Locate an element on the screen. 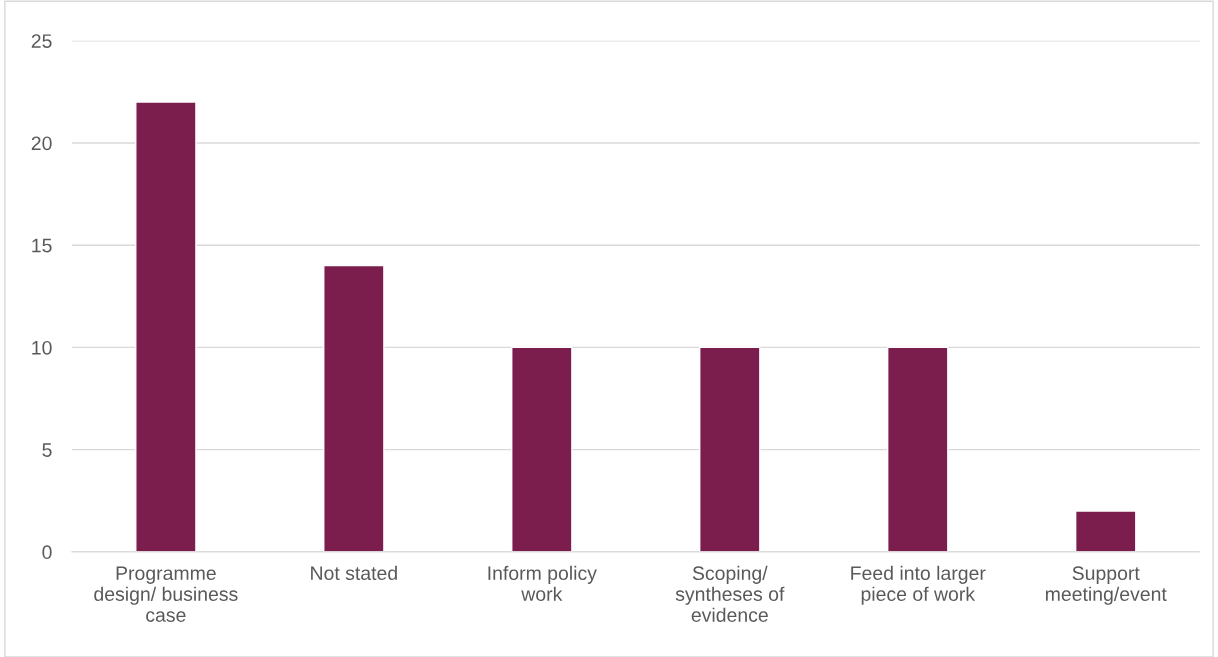 Image resolution: width=1218 pixels, height=657 pixels. y-tick-label: 10 is located at coordinates (42, 347).